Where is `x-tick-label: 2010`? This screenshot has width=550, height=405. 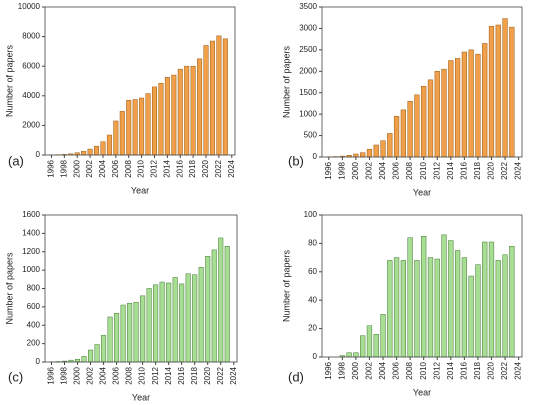
x-tick-label: 2010 is located at coordinates (423, 370).